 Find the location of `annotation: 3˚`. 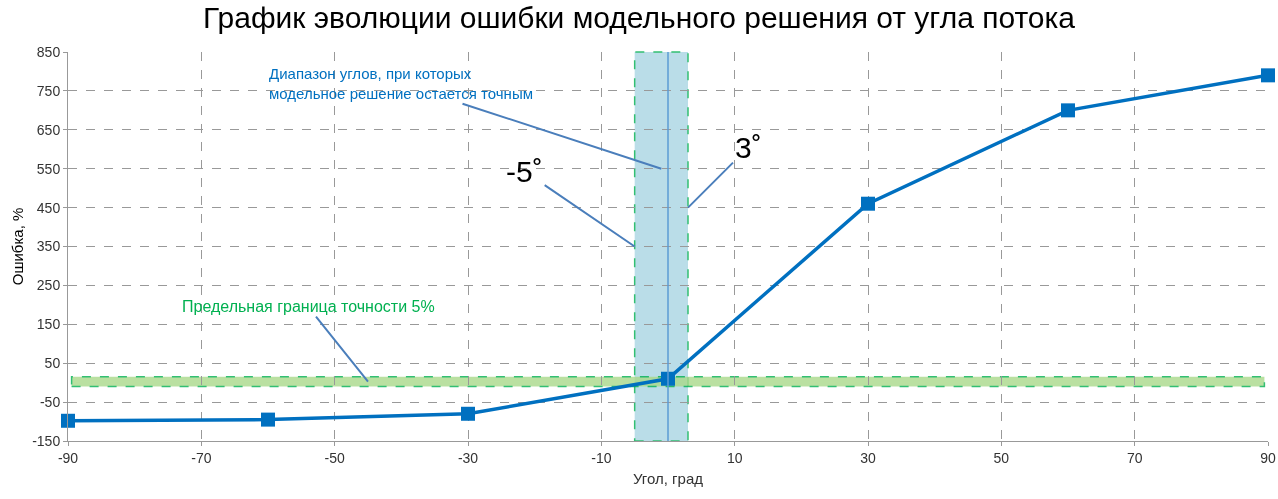

annotation: 3˚ is located at coordinates (748, 147).